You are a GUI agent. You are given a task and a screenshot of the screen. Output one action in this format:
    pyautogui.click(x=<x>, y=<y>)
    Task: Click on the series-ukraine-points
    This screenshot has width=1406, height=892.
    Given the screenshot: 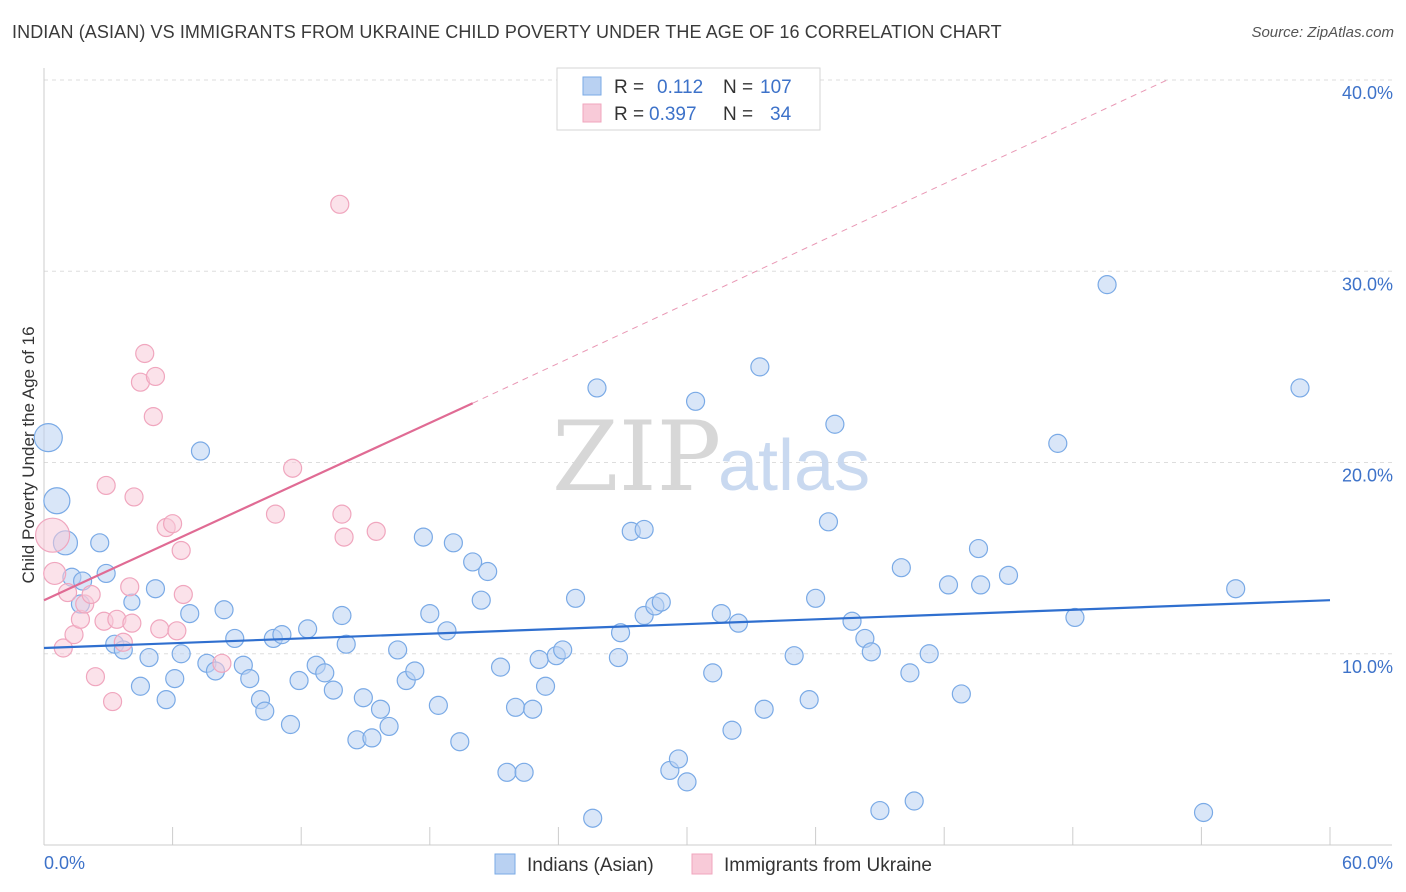 What is the action you would take?
    pyautogui.click(x=210, y=453)
    